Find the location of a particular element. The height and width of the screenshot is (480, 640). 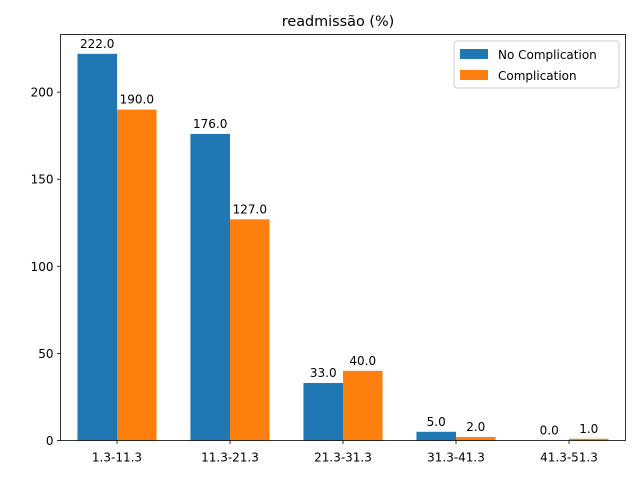

bar-value-label: 5.0 is located at coordinates (436, 422).